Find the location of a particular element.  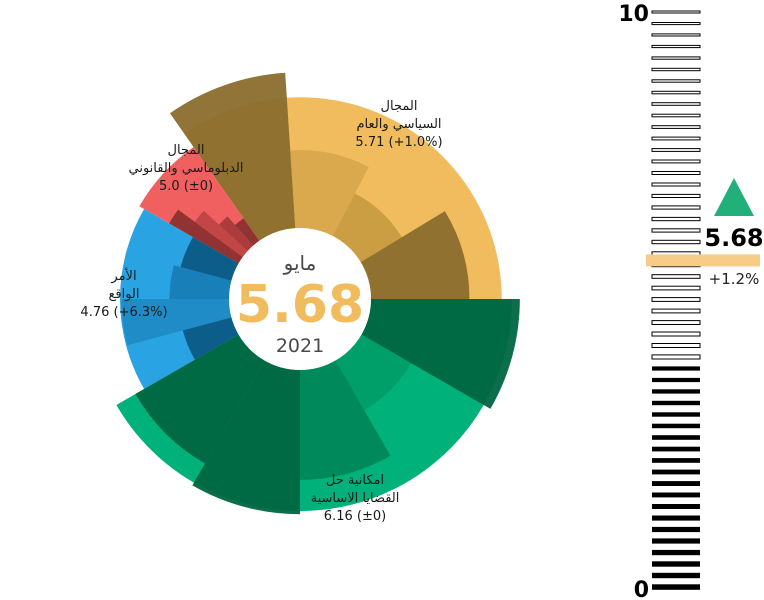

segment-label-diplomatic-line2: الدبلوماسي والقانوني is located at coordinates (186, 168).